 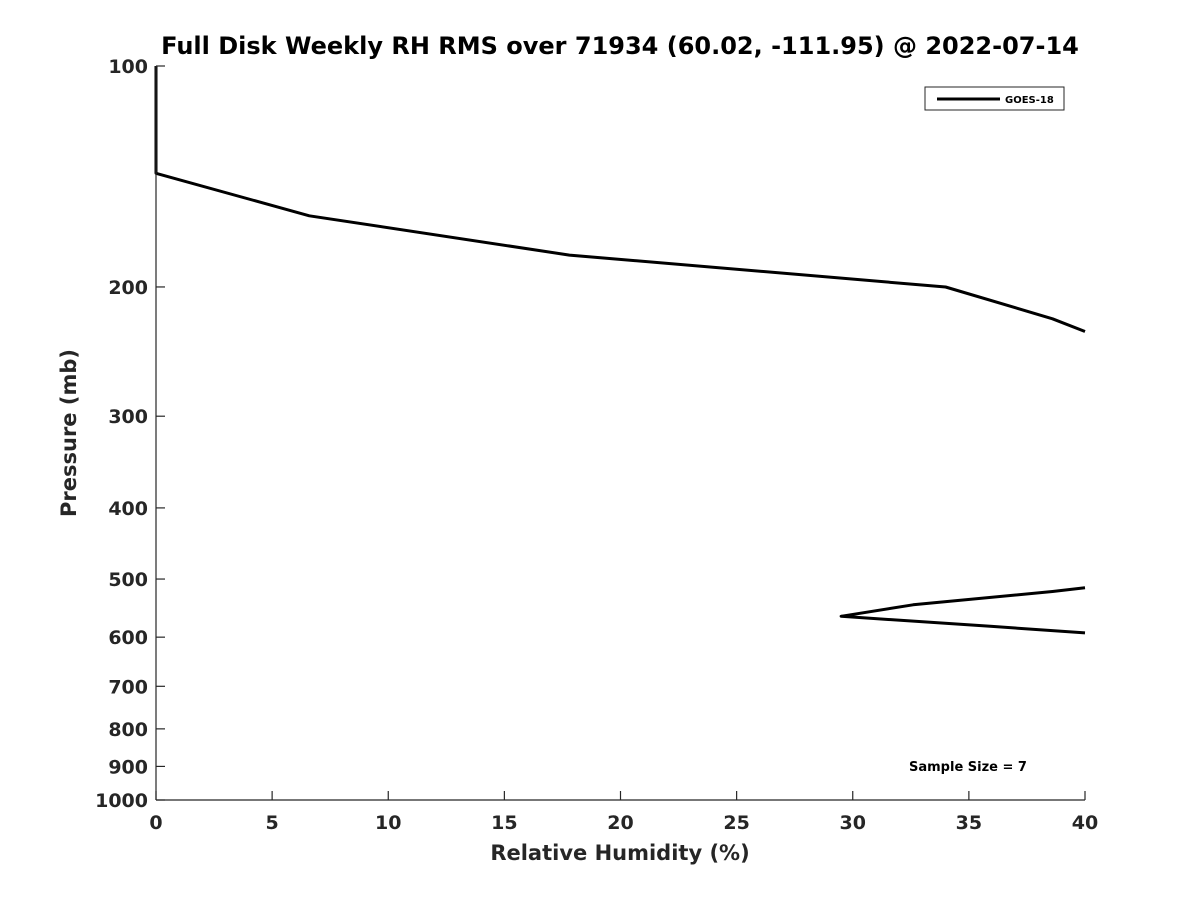 I want to click on sample-size-annotation: Sample Size = 7, so click(x=968, y=767).